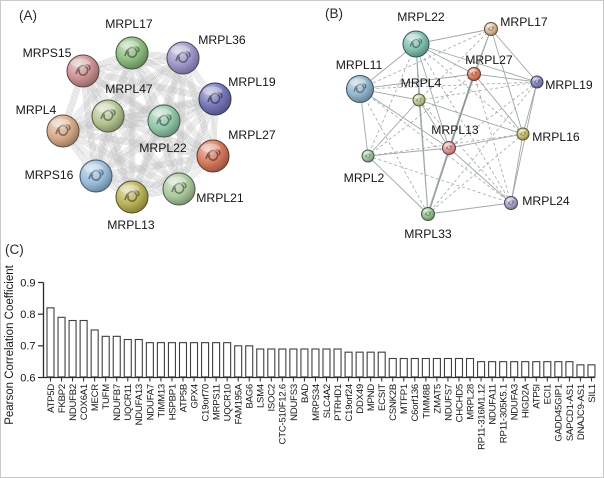 The width and height of the screenshot is (604, 478). Describe the element at coordinates (128, 402) in the screenshot. I see `x-tick-label: UQCR11` at that location.